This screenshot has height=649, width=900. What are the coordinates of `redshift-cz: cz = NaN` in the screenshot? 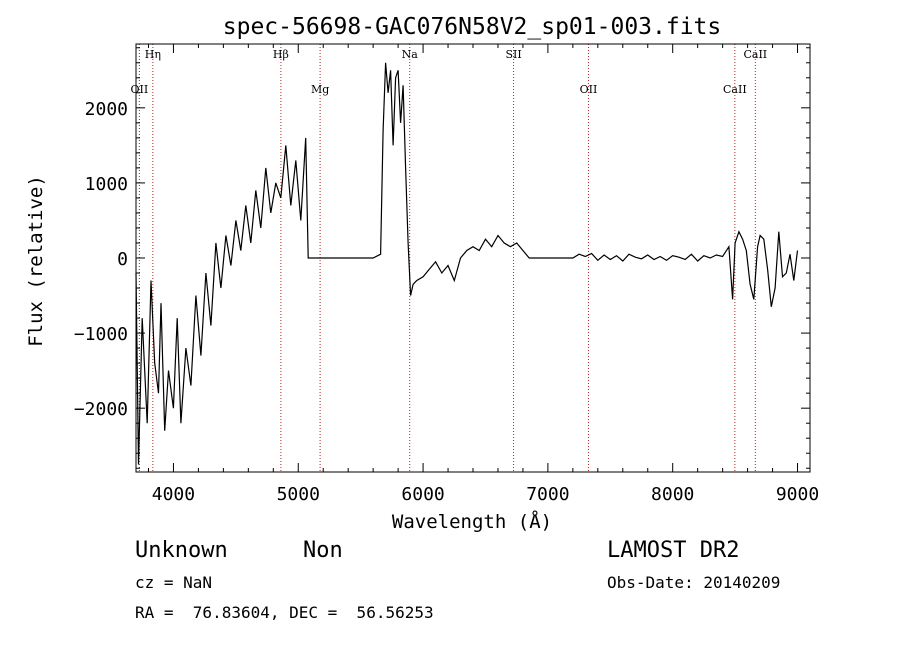 It's located at (174, 582).